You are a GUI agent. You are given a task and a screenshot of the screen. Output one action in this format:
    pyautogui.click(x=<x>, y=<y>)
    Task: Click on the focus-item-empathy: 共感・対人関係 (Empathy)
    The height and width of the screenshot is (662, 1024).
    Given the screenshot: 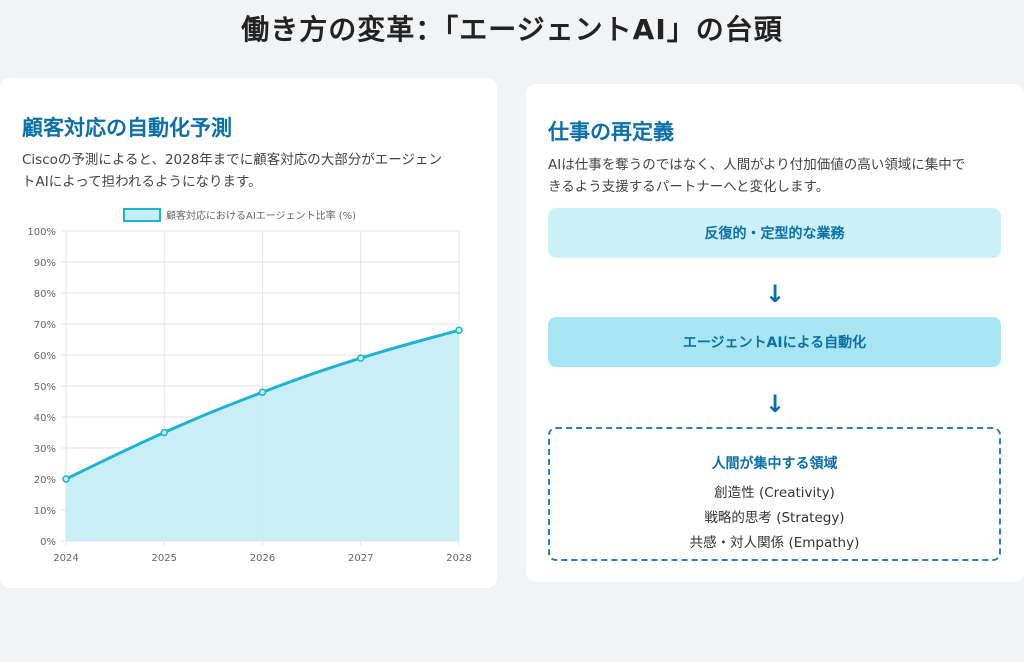 What is the action you would take?
    pyautogui.click(x=774, y=543)
    